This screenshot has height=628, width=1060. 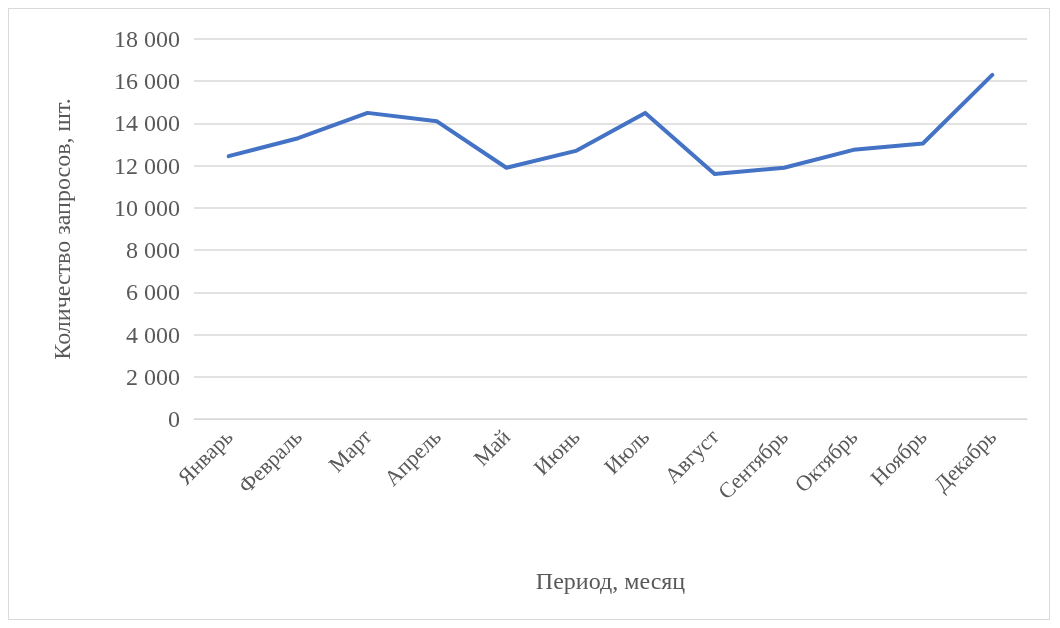 I want to click on y-tick-label: 18 000, so click(x=147, y=39).